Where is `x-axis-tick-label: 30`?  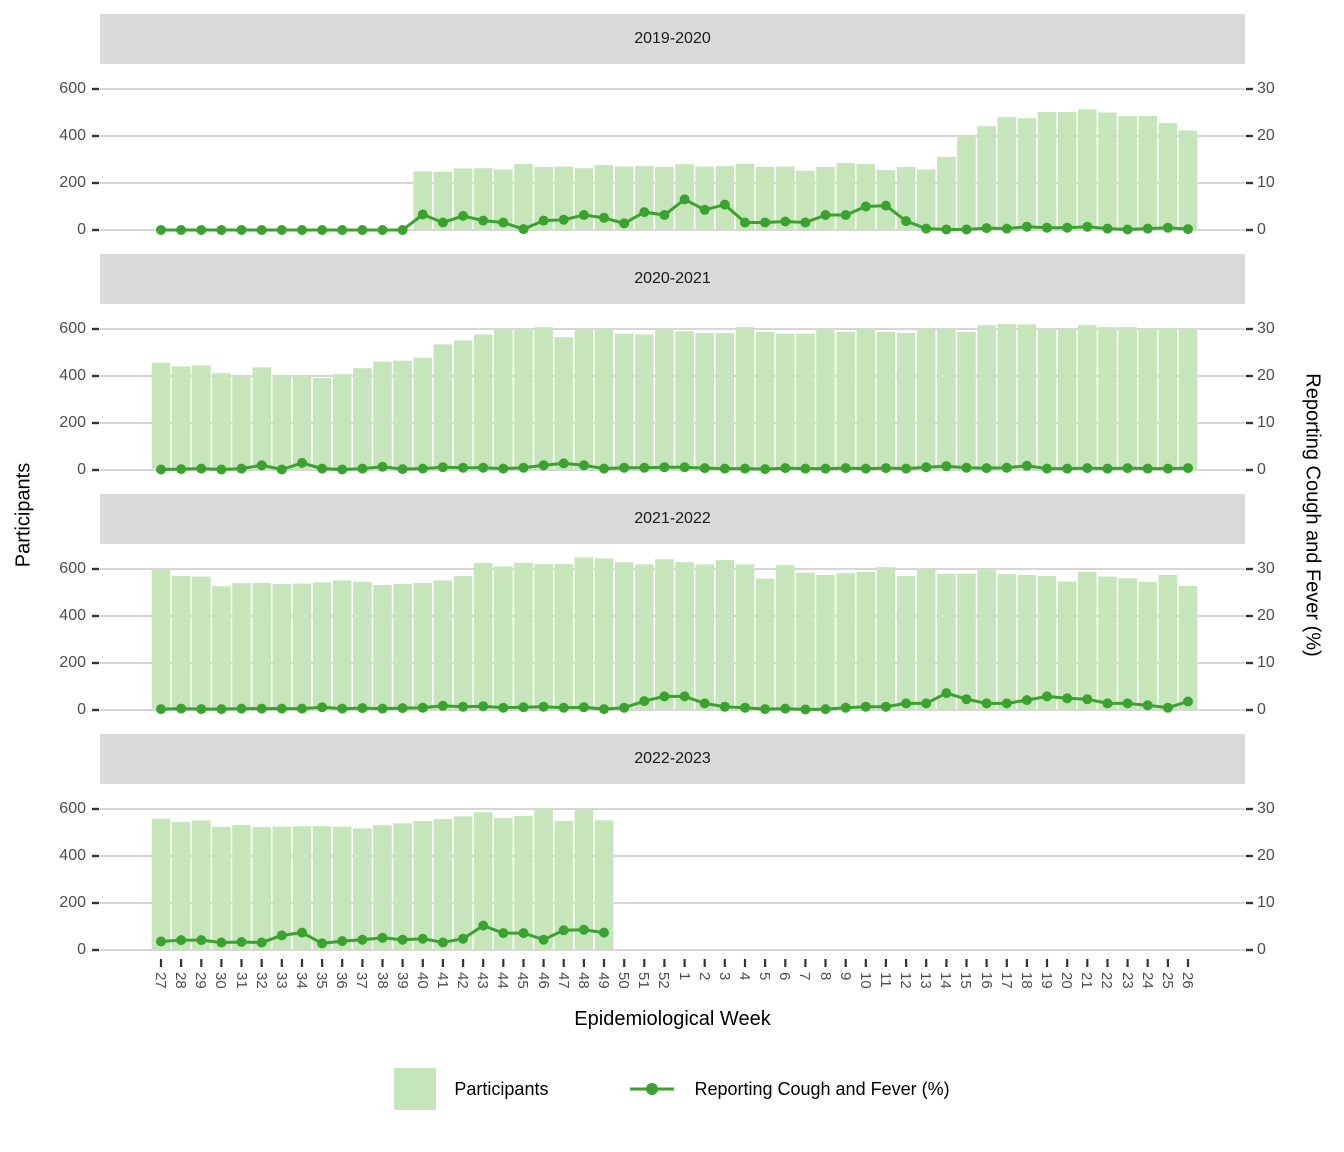
x-axis-tick-label: 30 is located at coordinates (221, 980).